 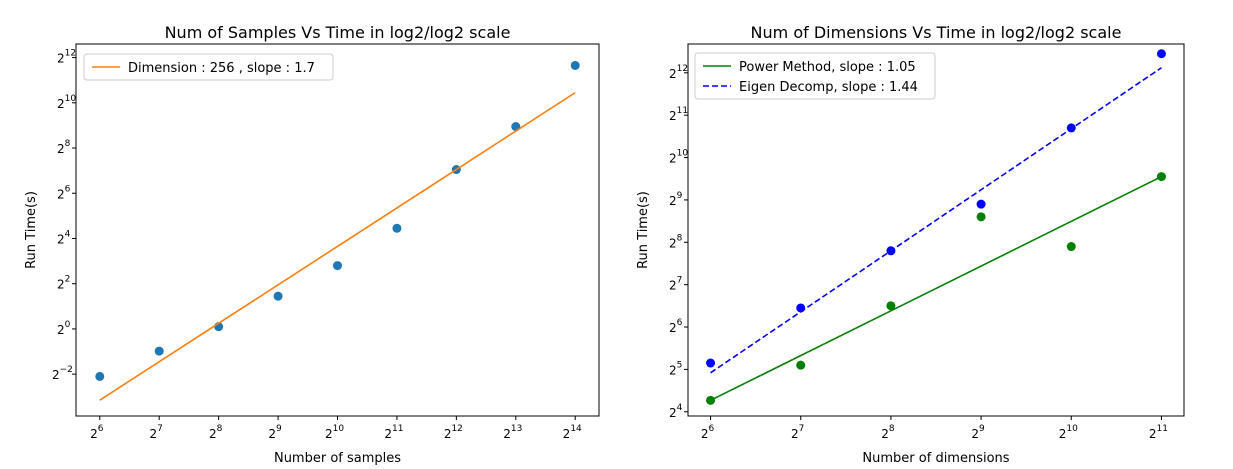 I want to click on y-tick-label: 27, so click(x=675, y=284).